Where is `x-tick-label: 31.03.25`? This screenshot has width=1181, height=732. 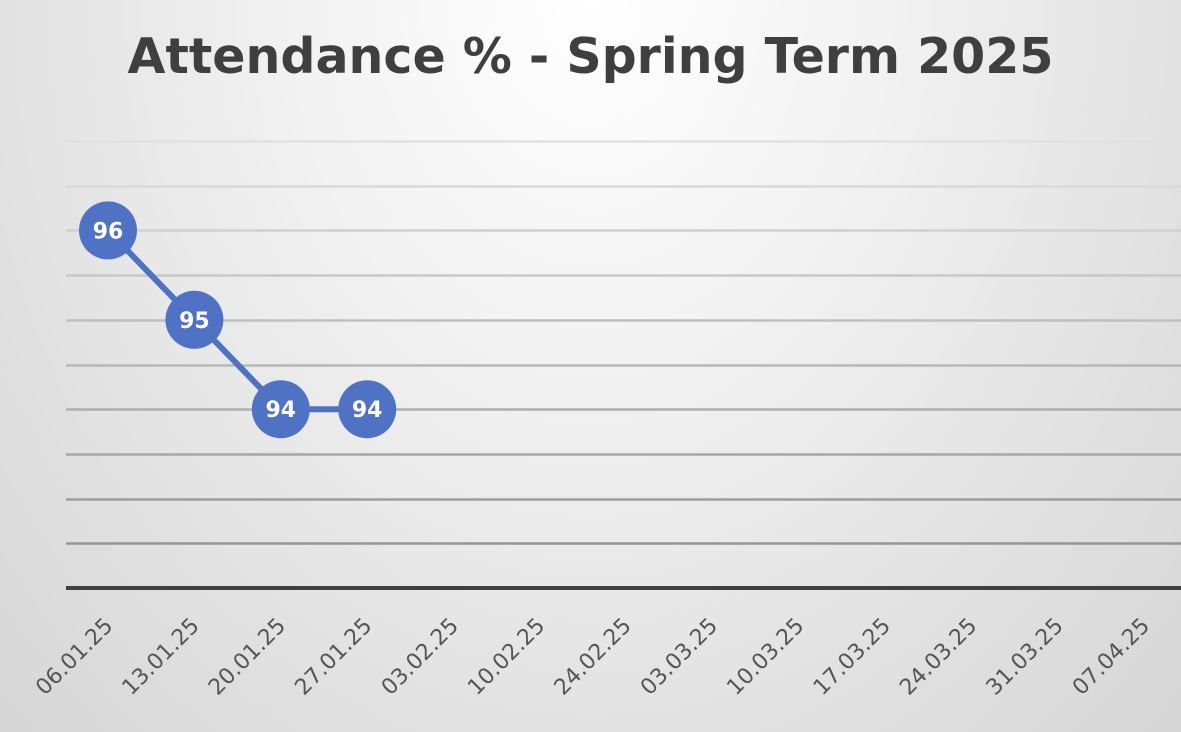 x-tick-label: 31.03.25 is located at coordinates (1025, 657).